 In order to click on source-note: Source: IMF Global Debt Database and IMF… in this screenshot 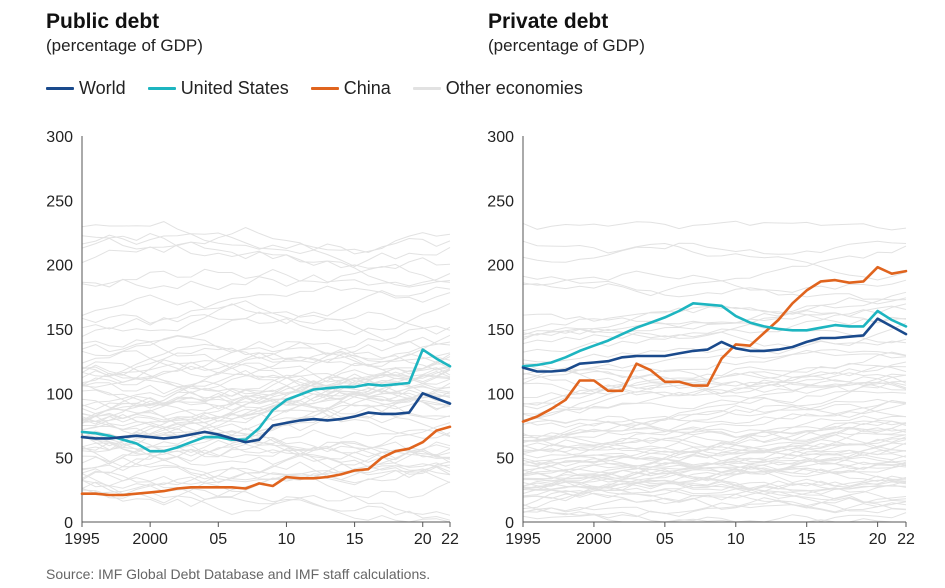, I will do `click(238, 574)`.